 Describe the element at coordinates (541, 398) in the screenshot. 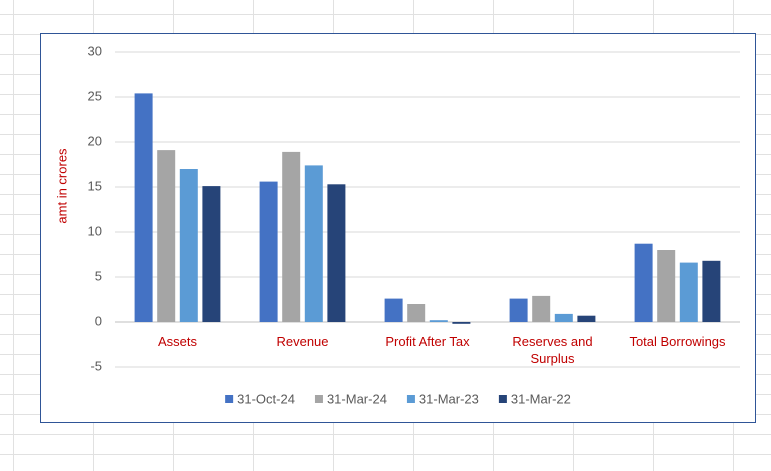

I see `legend-label: 31-Mar-22` at that location.